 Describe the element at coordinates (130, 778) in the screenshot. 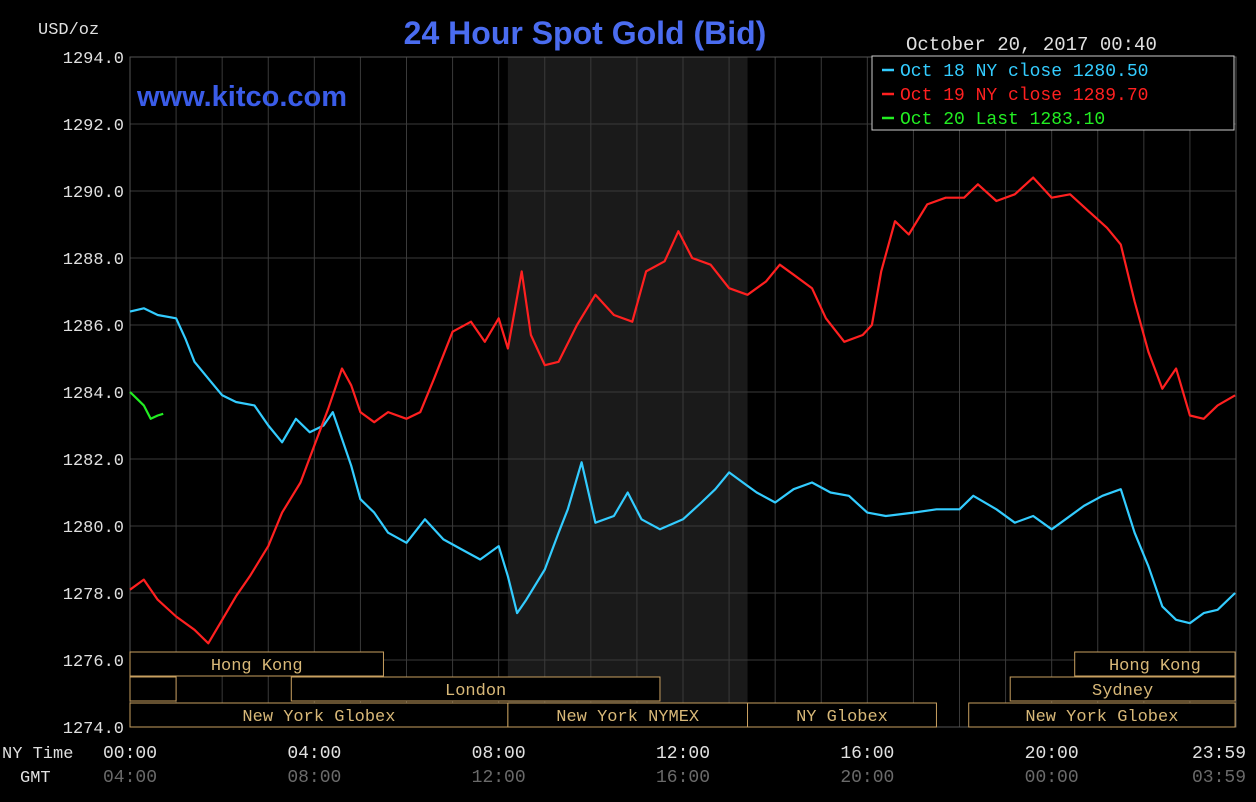

I see `x-tick-label-gmt: 04:00` at that location.